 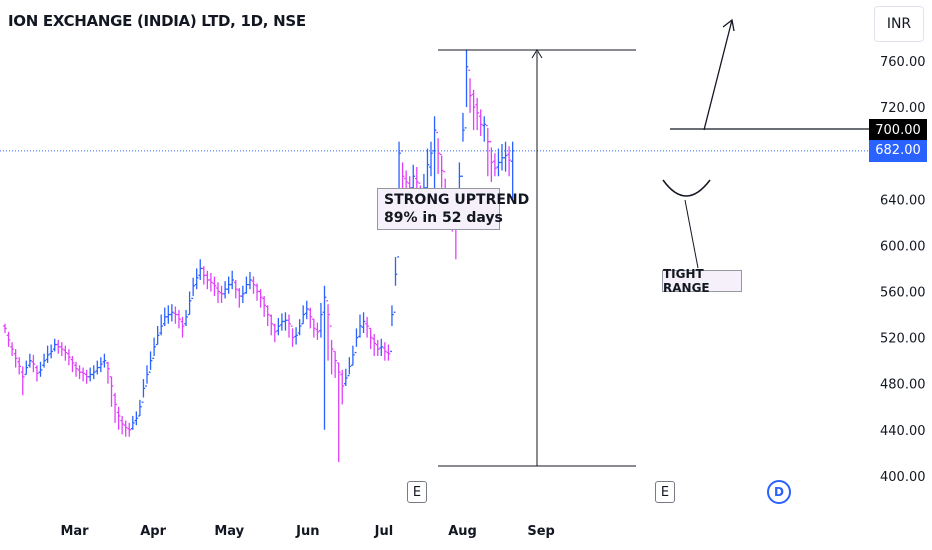 What do you see at coordinates (229, 531) in the screenshot?
I see `x-tick-label: May` at bounding box center [229, 531].